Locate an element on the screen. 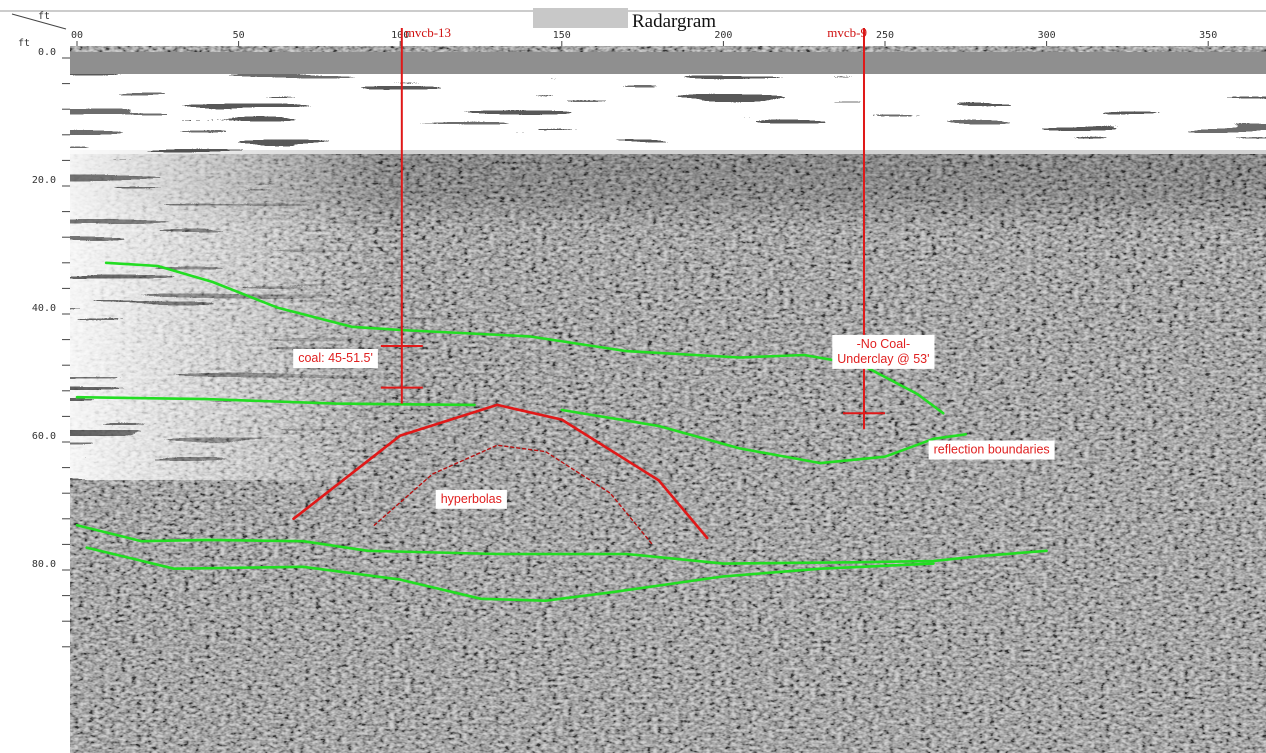  reflection-annotation: reflection boundaries is located at coordinates (991, 450).